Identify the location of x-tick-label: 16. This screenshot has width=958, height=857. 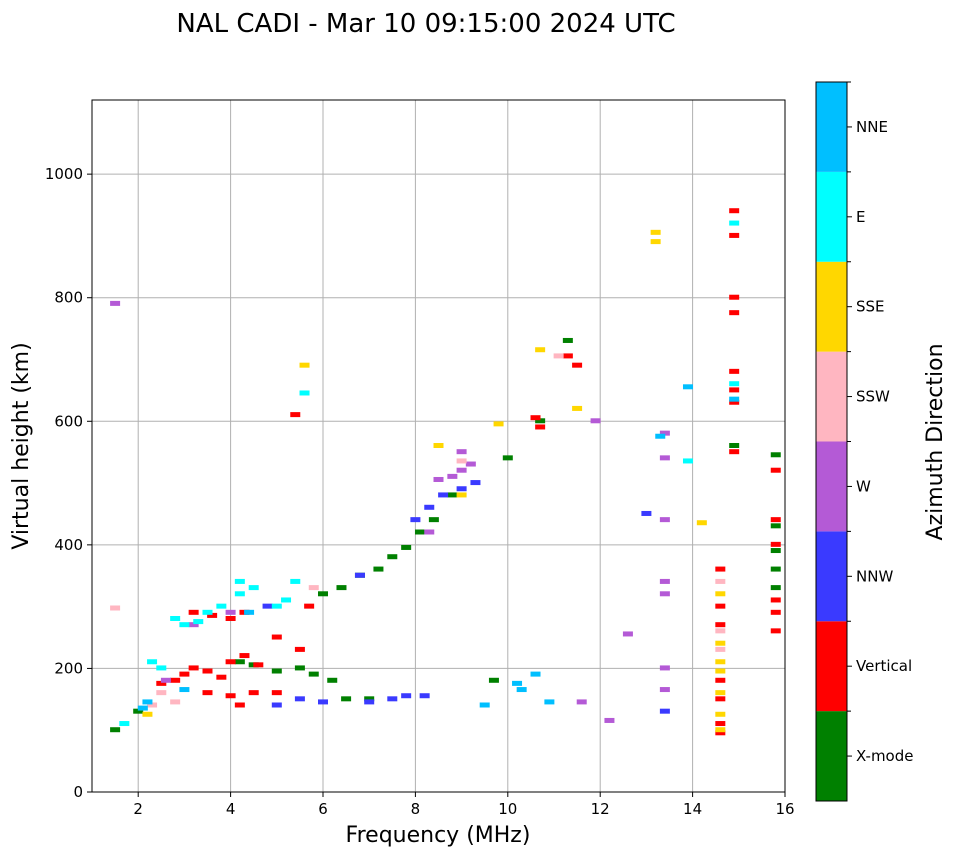
(784, 809).